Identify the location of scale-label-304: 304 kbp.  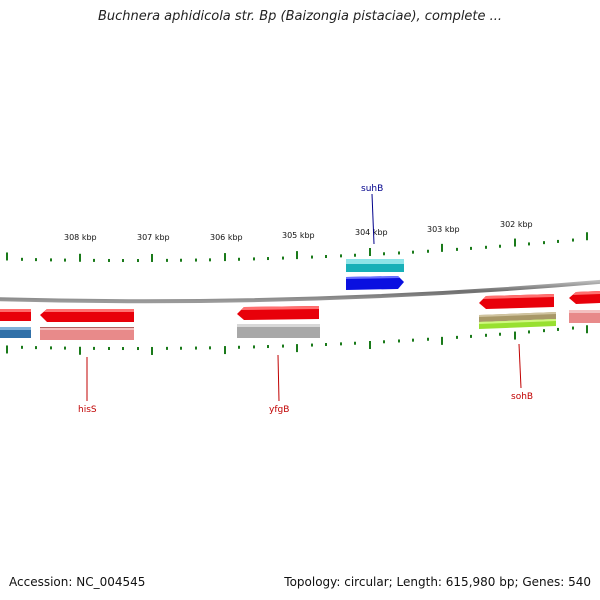
(371, 232).